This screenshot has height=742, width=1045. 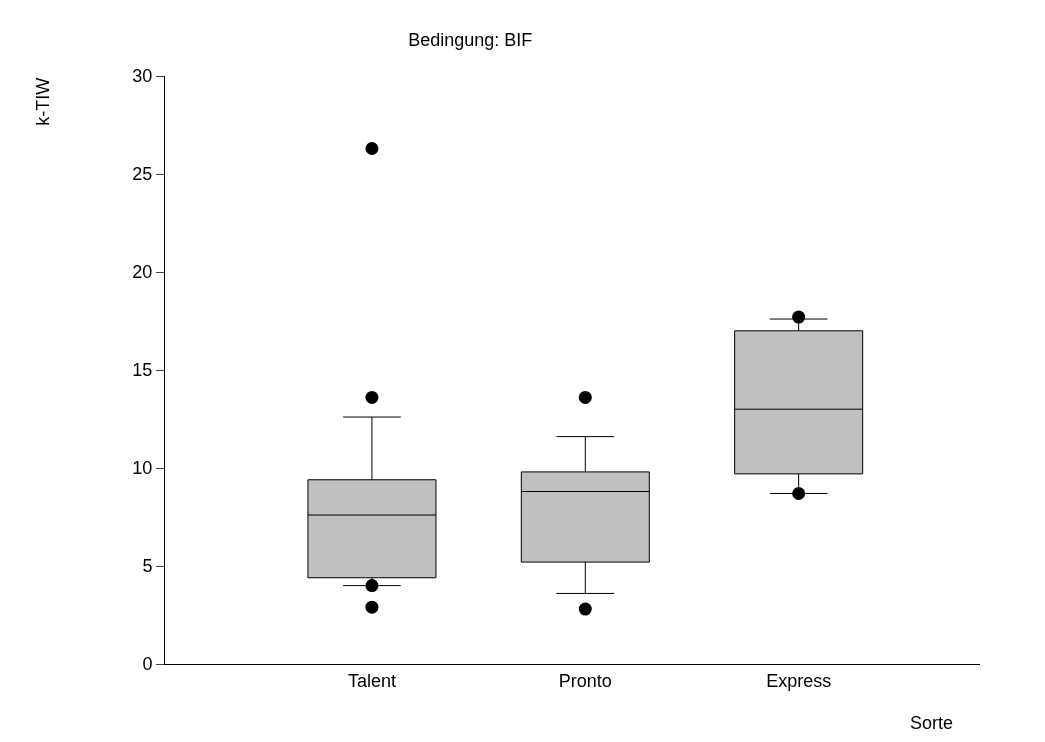 What do you see at coordinates (470, 39) in the screenshot?
I see `chart-title: Bedingung: BIF` at bounding box center [470, 39].